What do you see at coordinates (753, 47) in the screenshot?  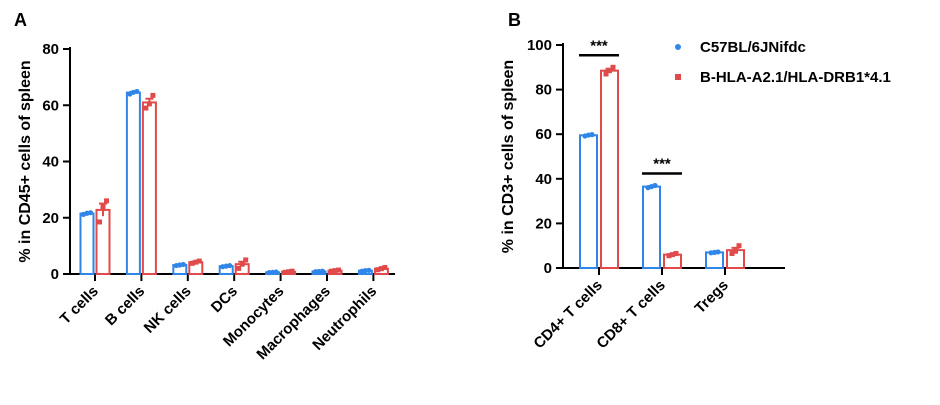 I see `legend-label: C57BL/6JNifdc` at bounding box center [753, 47].